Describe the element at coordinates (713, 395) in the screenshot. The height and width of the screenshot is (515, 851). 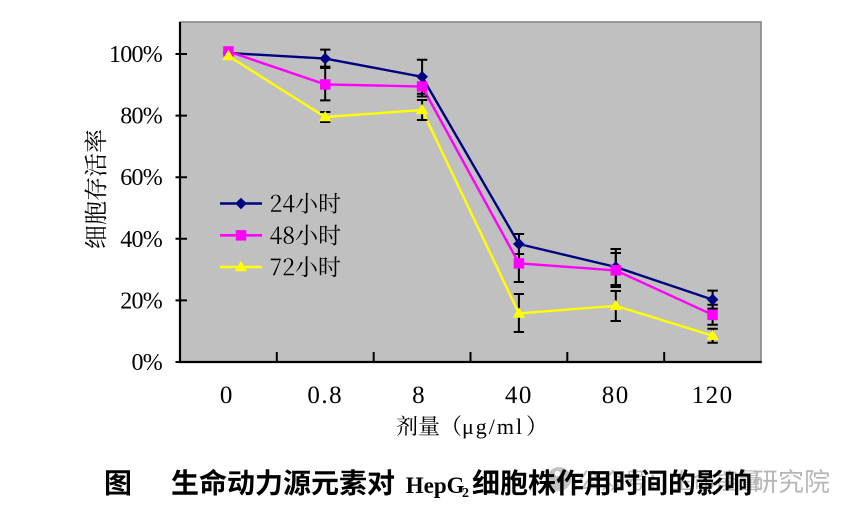
I see `svg-text: 120` at that location.